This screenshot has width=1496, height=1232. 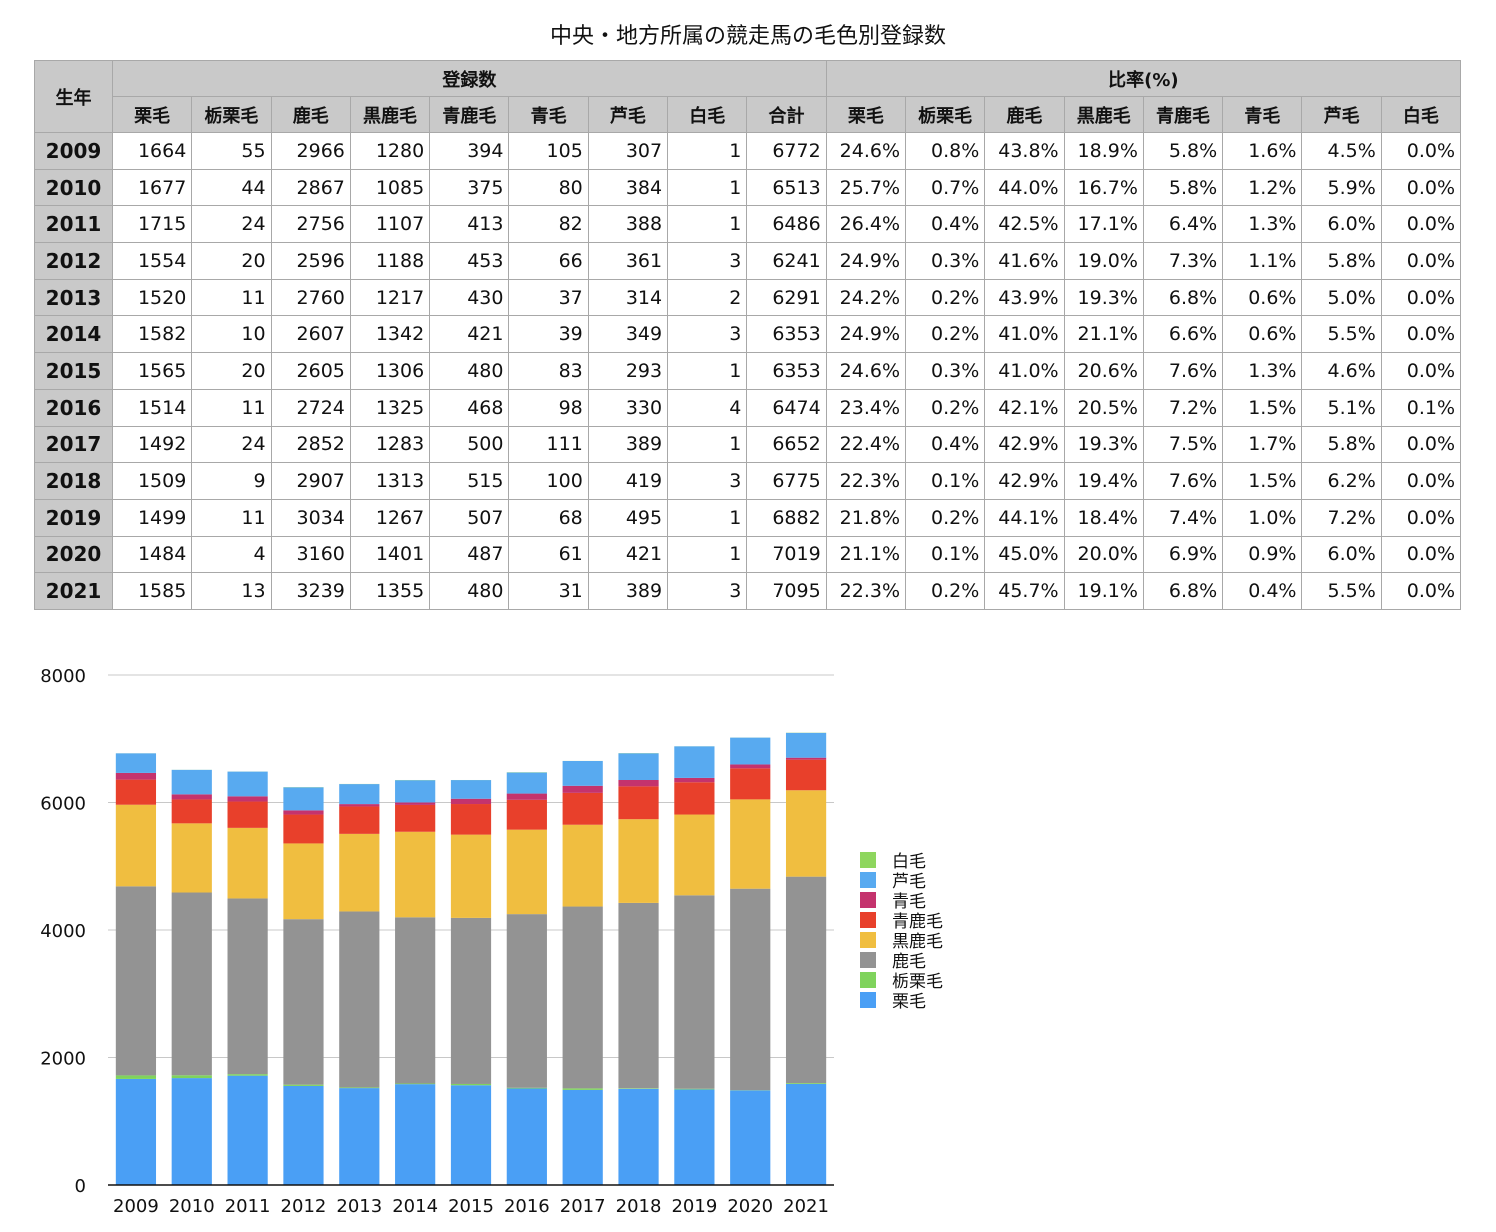 I want to click on count-col-header: 青鹿毛, so click(x=469, y=114).